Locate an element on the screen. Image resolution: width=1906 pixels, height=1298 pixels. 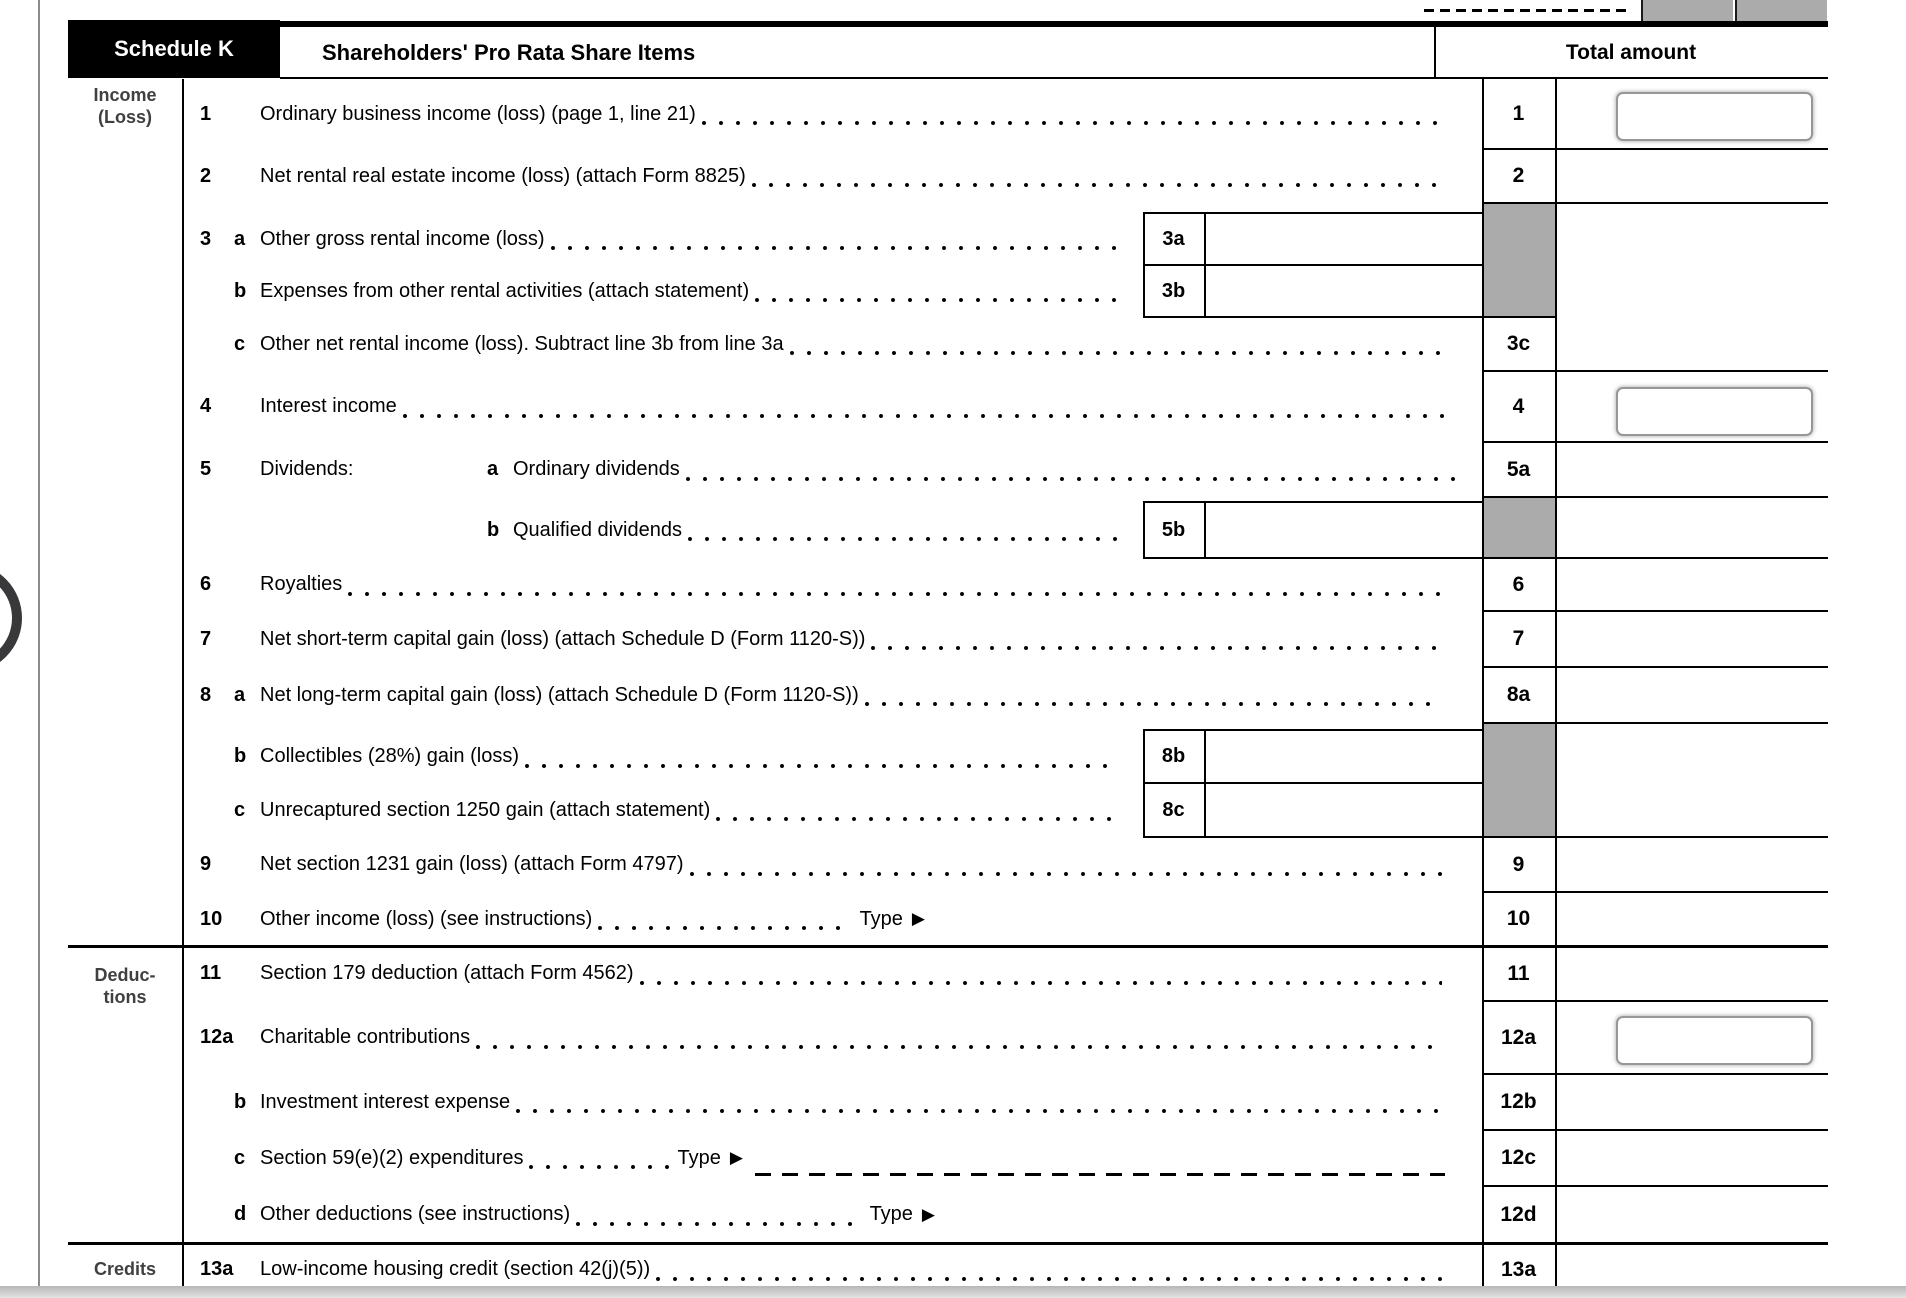
type-arrow-icon: ▶ is located at coordinates (736, 1157).